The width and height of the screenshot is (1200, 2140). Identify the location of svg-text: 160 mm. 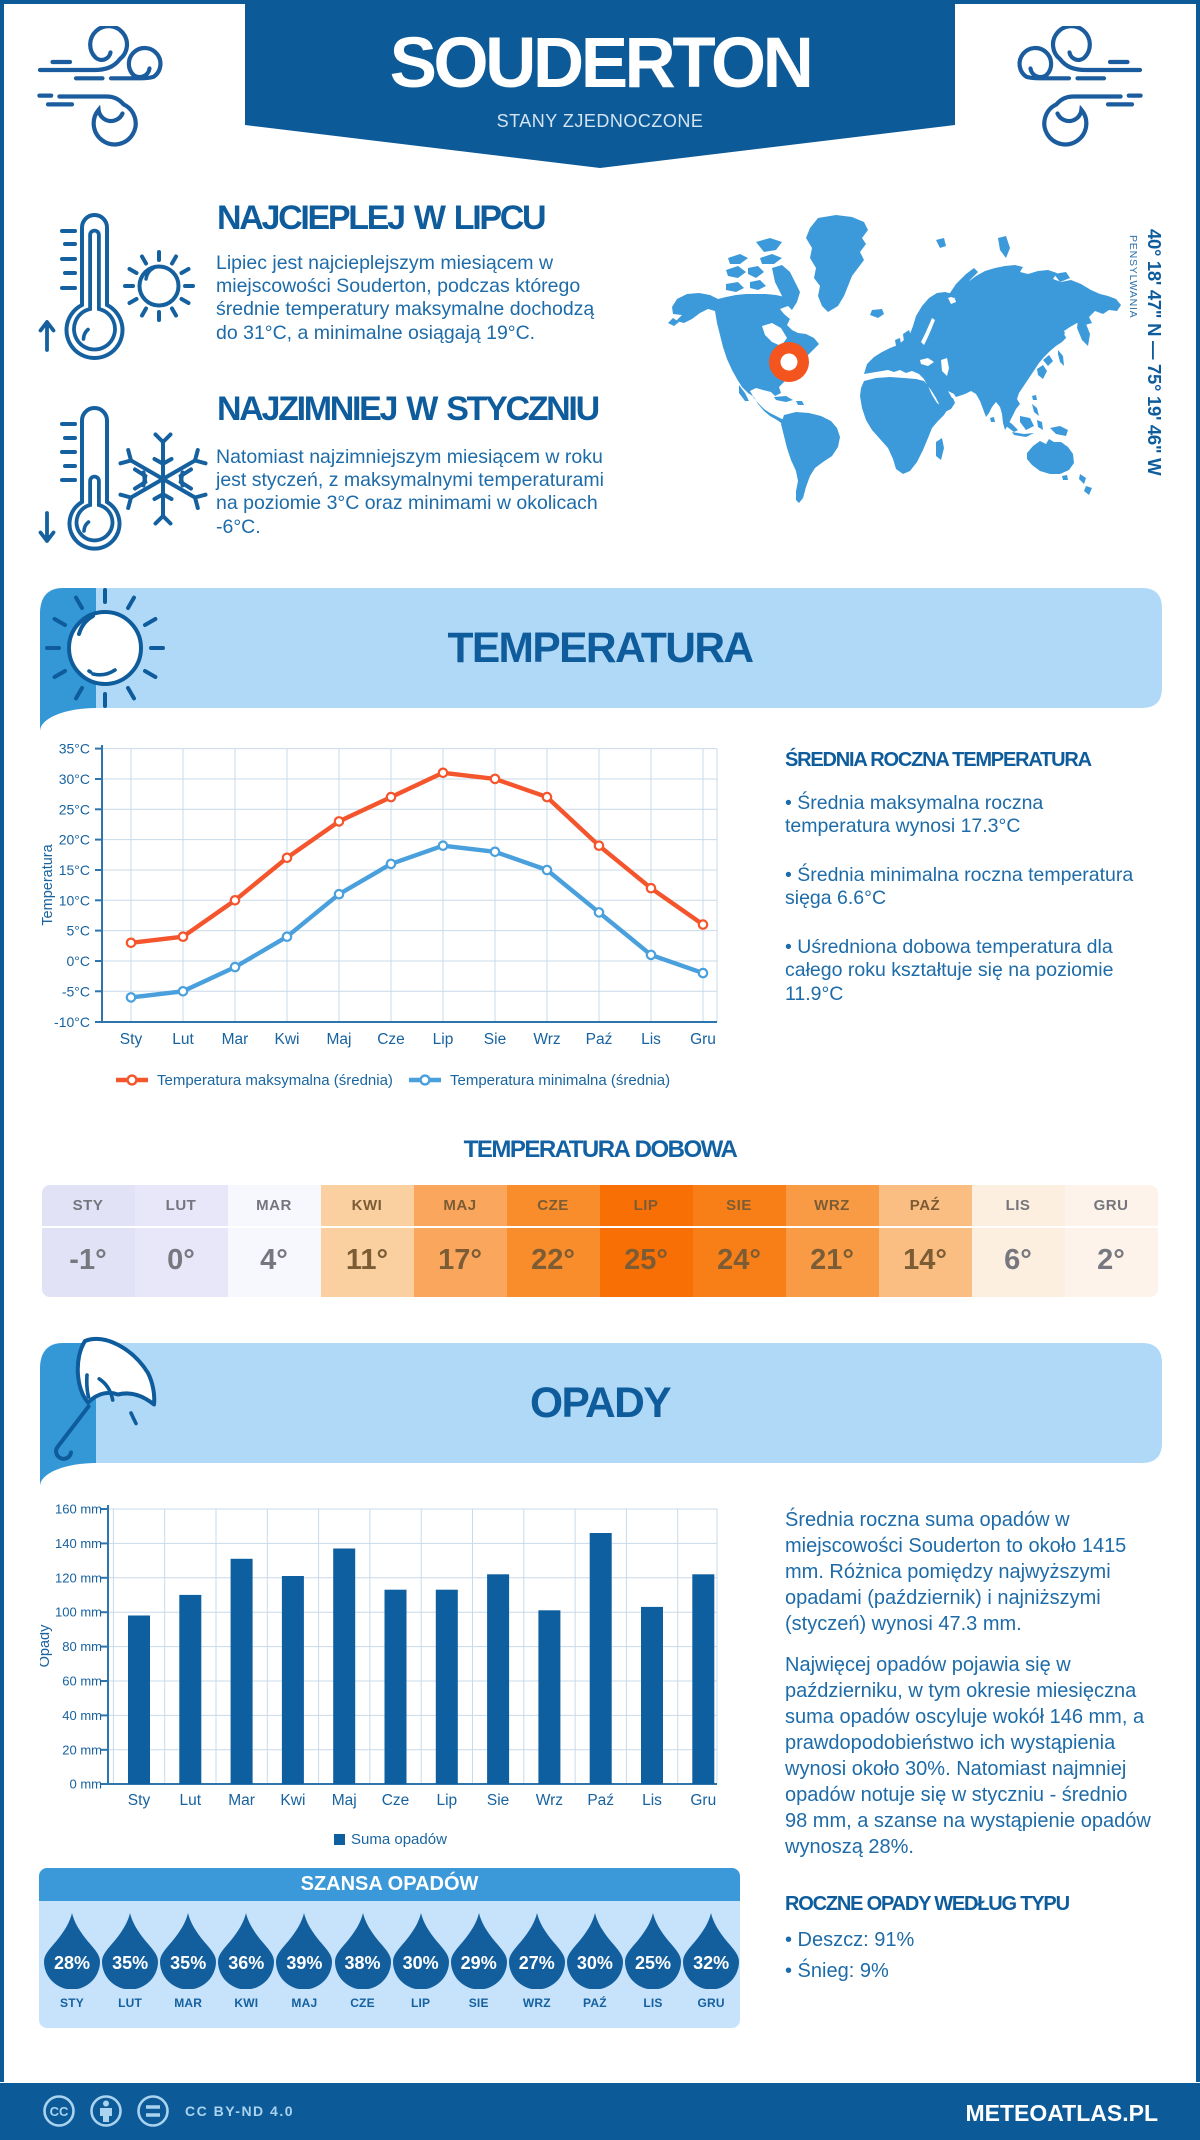
(78, 1509).